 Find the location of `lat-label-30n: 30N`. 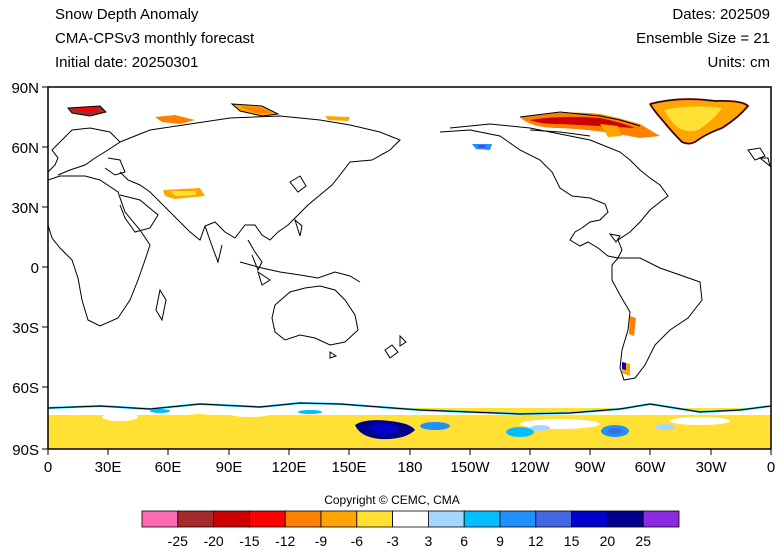

lat-label-30n: 30N is located at coordinates (25, 208).